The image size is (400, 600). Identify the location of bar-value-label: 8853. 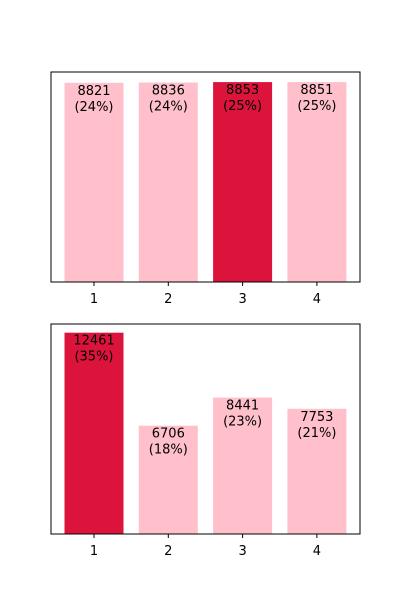
(242, 90).